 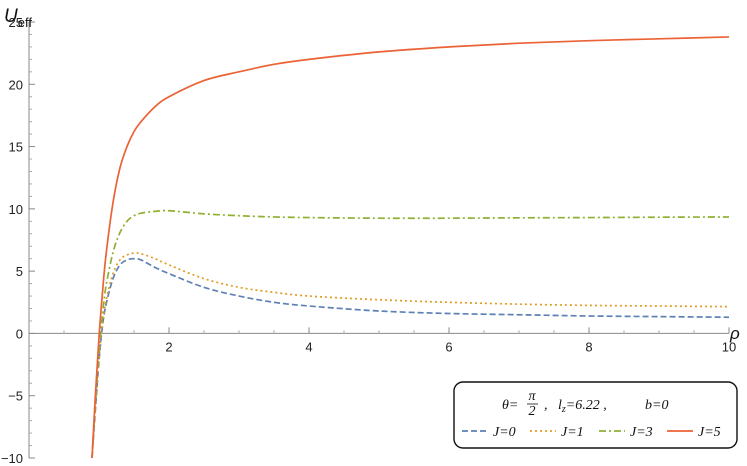 What do you see at coordinates (16, 22) in the screenshot?
I see `y-tick-label: 25` at bounding box center [16, 22].